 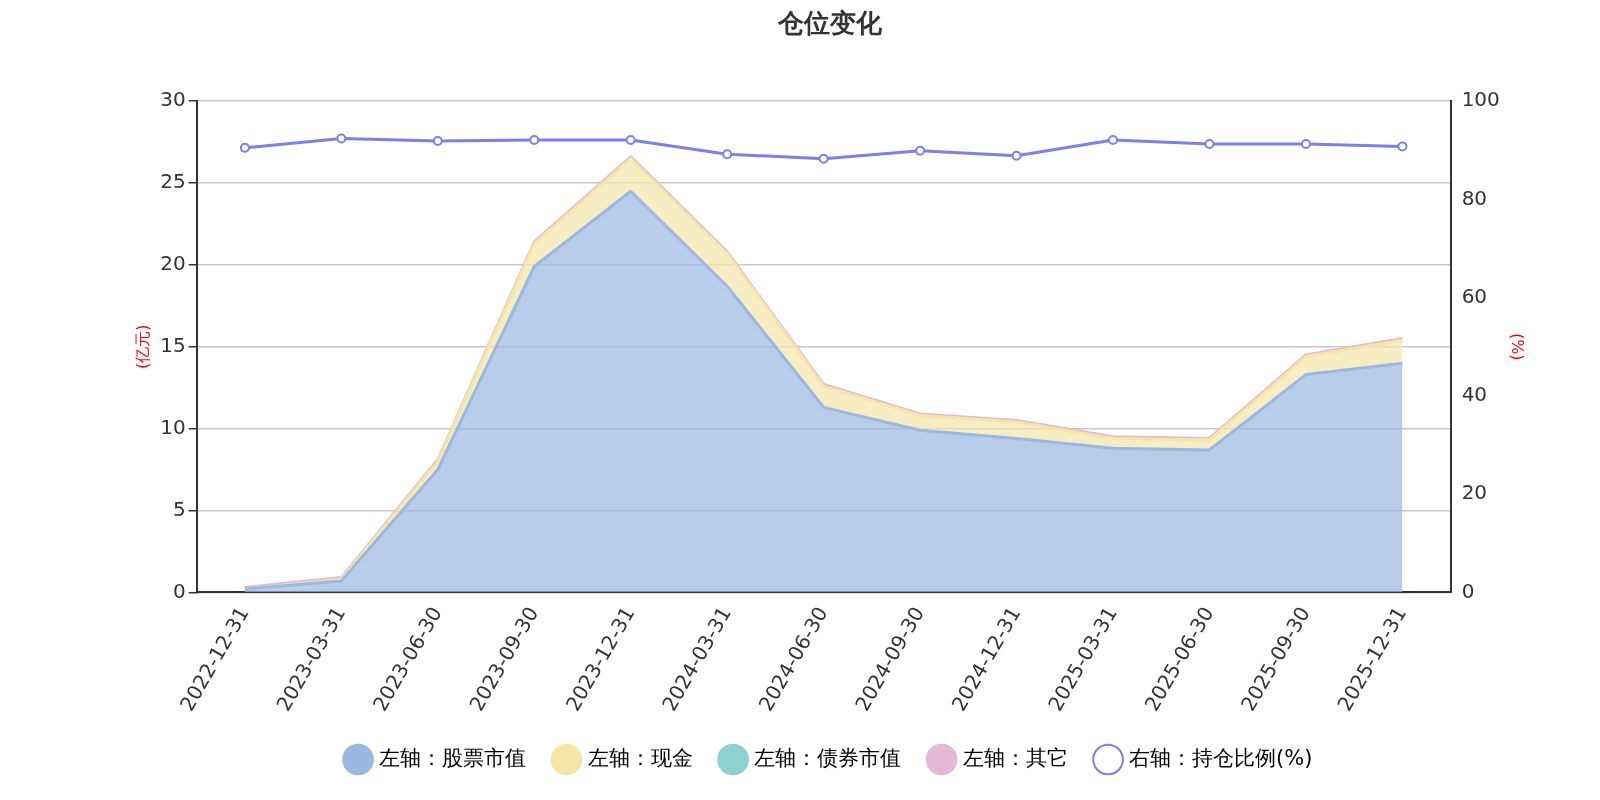 I want to click on y-tick-label: 10, so click(x=173, y=426).